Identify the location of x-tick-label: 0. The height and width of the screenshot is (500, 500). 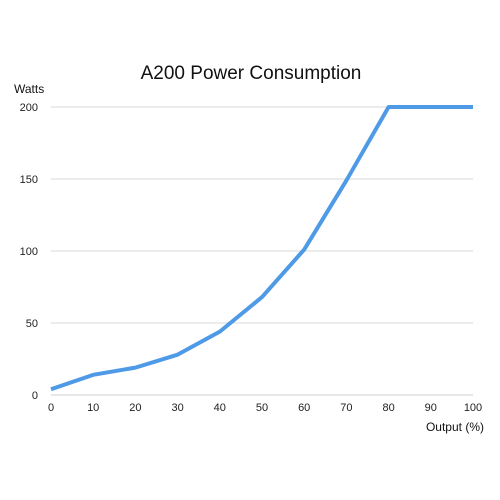
(51, 408).